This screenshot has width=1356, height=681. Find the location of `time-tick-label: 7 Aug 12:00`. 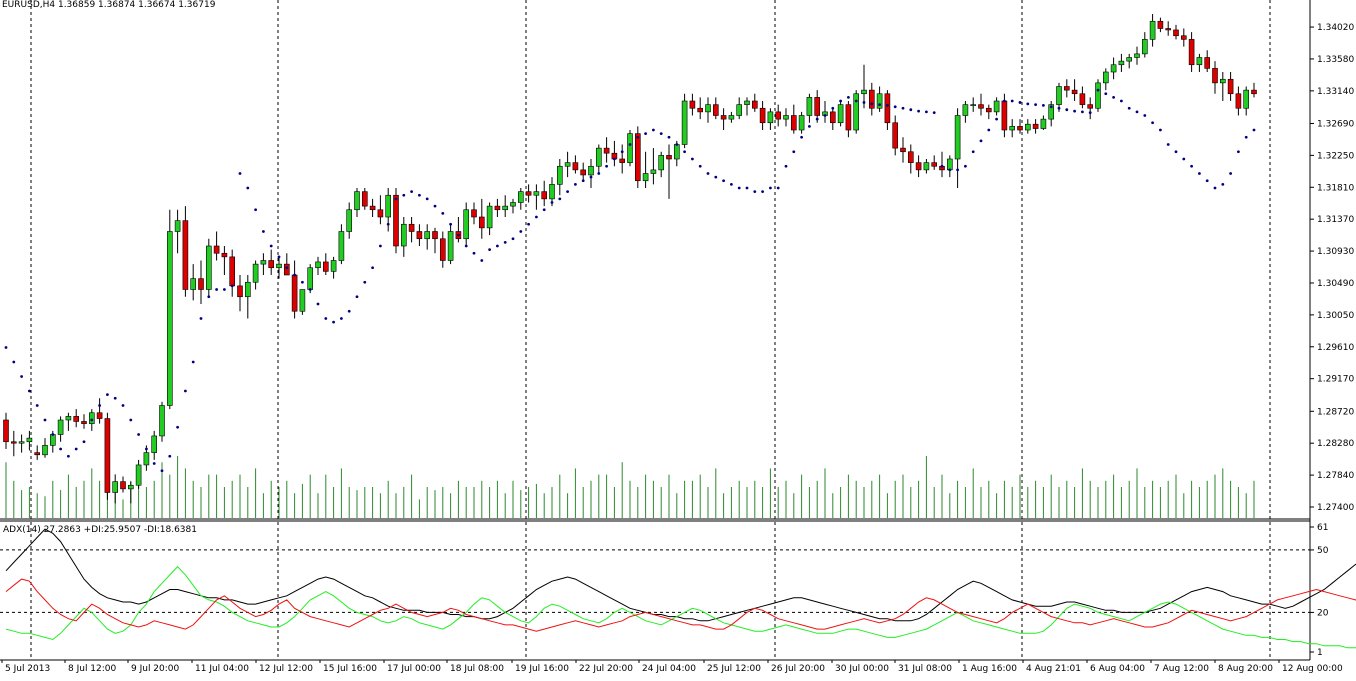

time-tick-label: 7 Aug 12:00 is located at coordinates (1181, 669).